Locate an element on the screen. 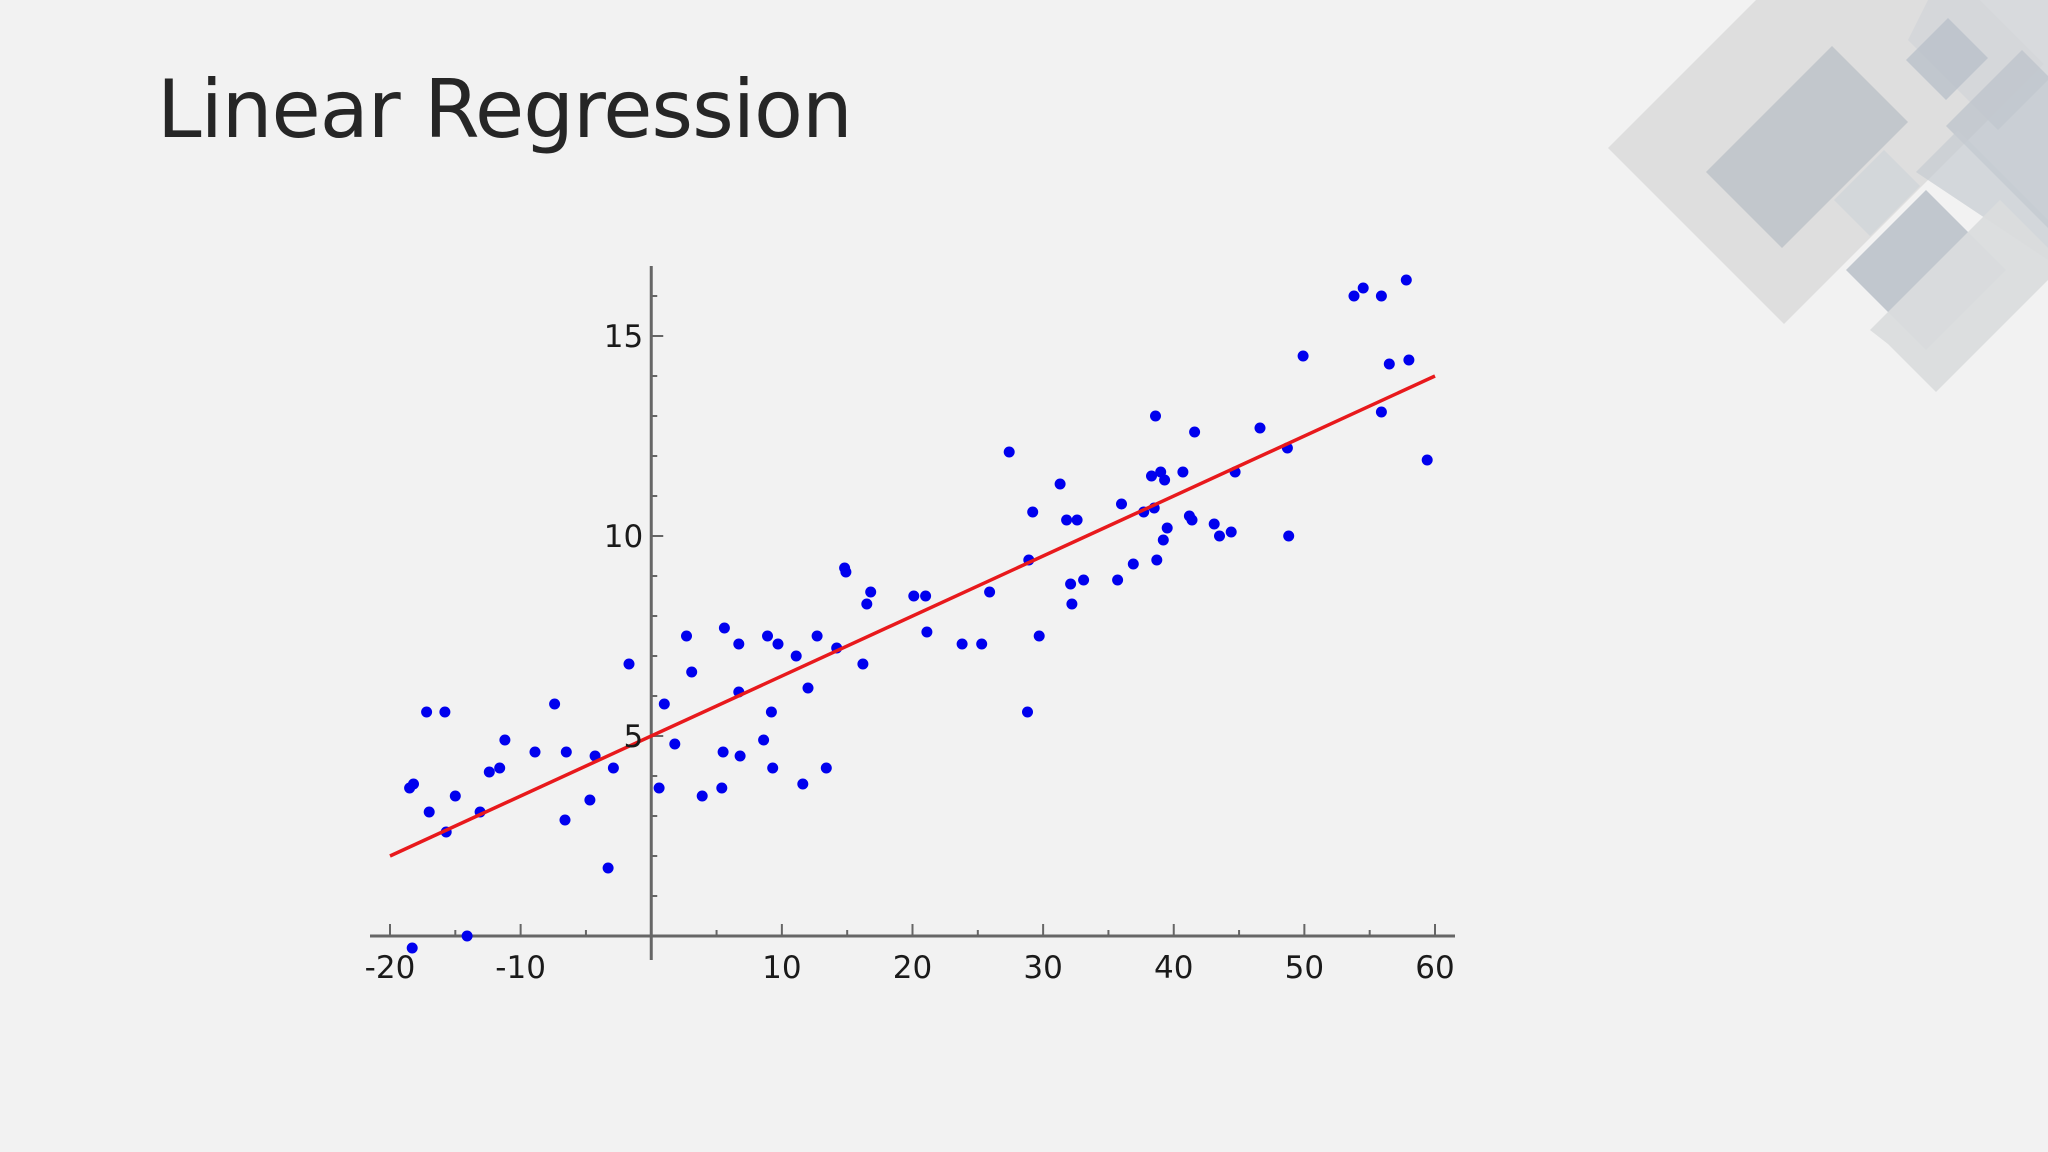 This screenshot has height=1152, width=2048. y-tick-label: 15 is located at coordinates (623, 337).